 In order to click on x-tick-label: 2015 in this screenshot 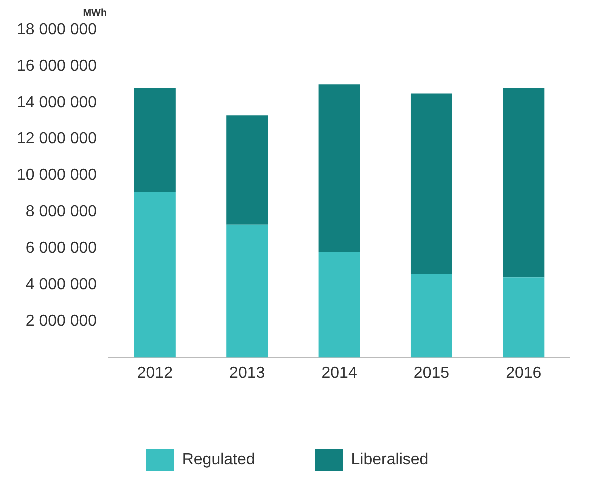, I will do `click(432, 373)`.